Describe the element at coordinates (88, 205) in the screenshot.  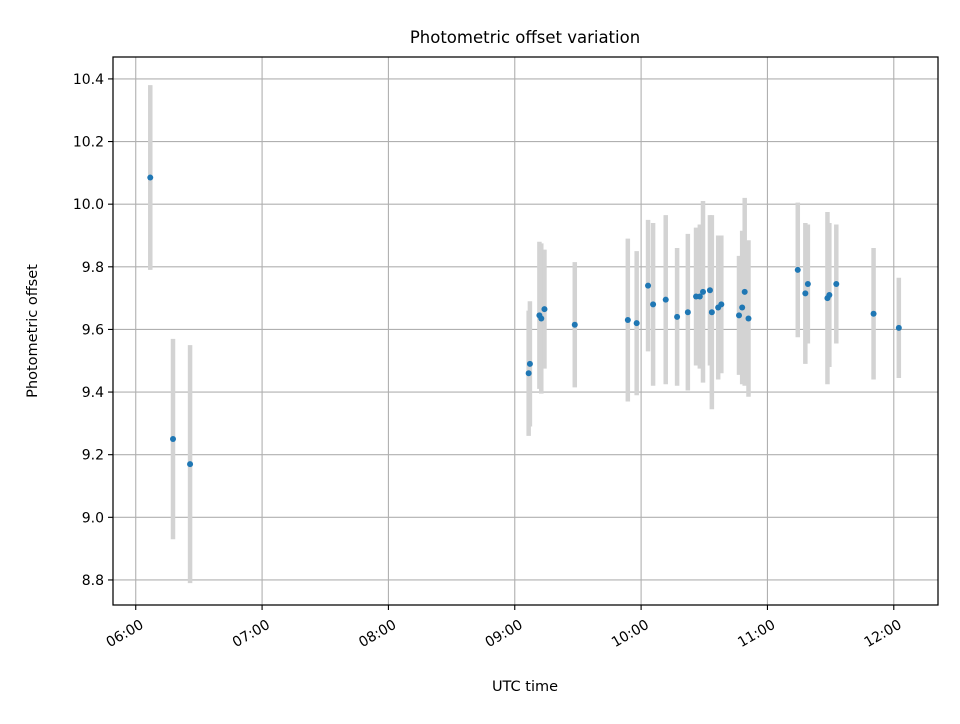
I see `y-tick-label: 10.0` at that location.